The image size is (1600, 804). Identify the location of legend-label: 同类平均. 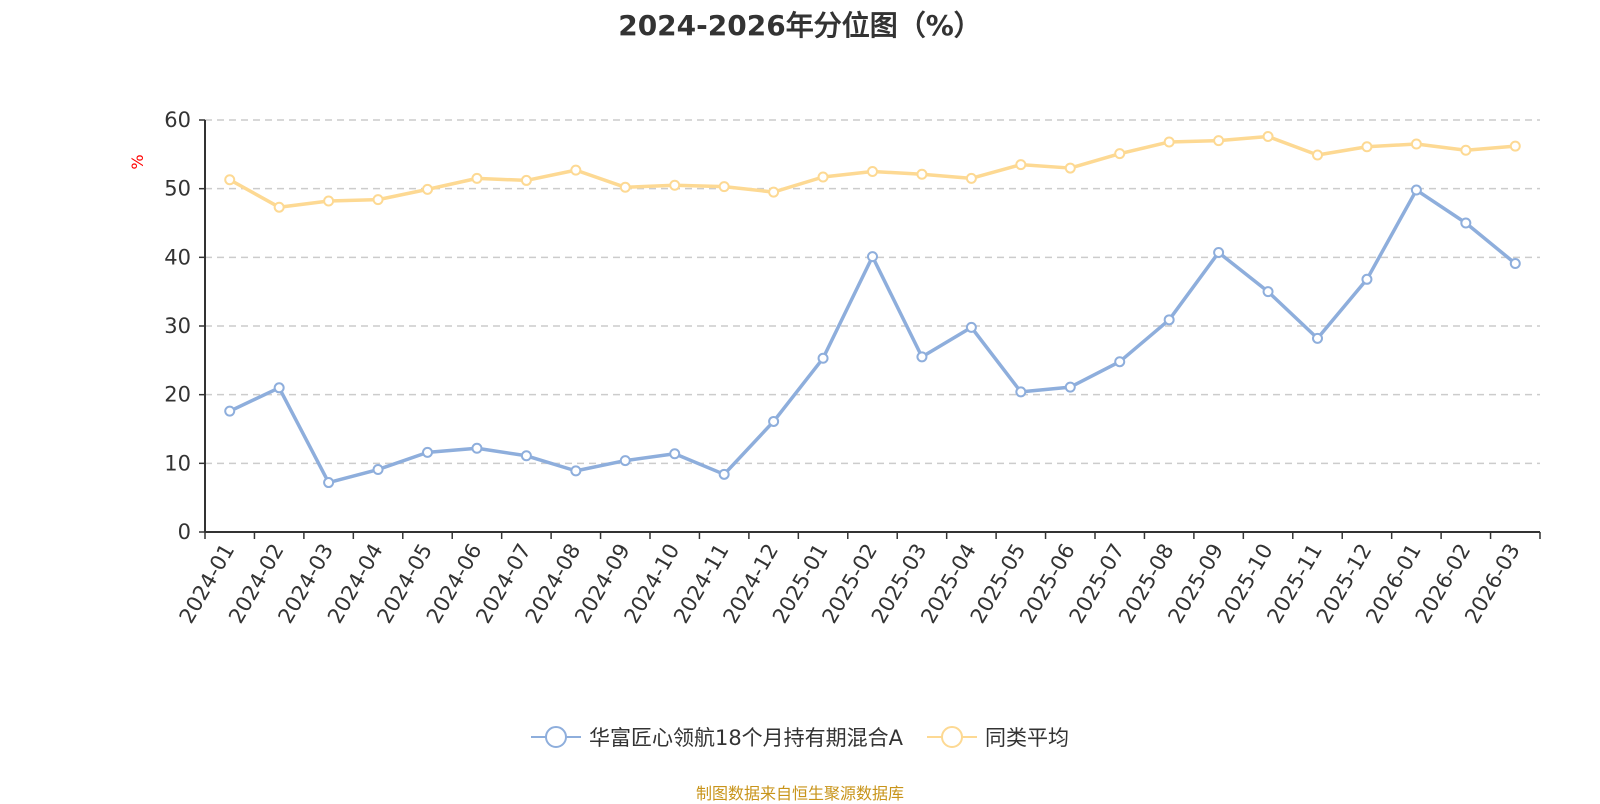
(1027, 738).